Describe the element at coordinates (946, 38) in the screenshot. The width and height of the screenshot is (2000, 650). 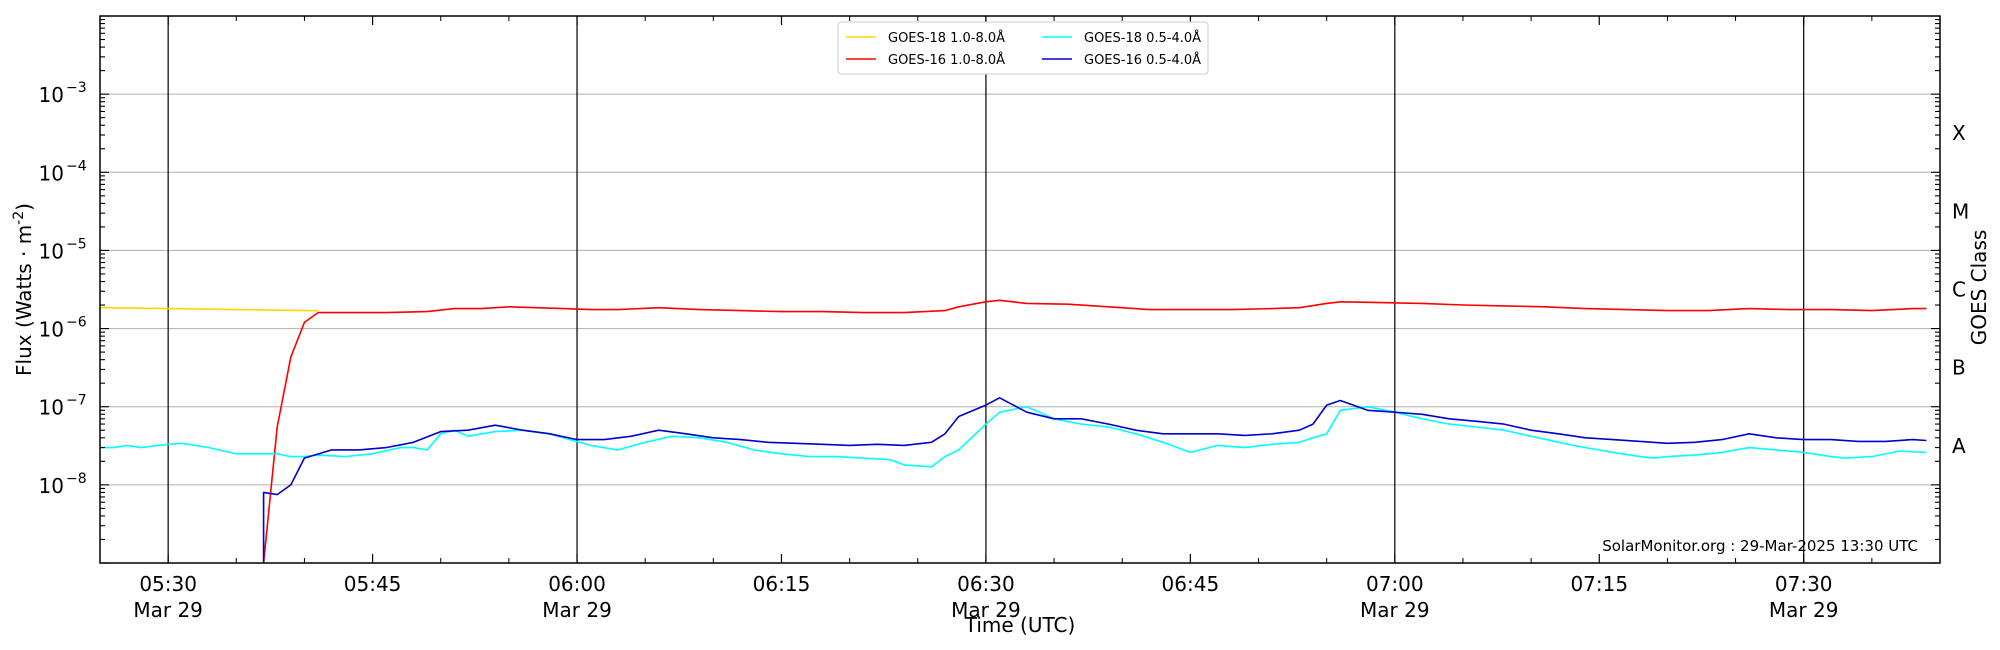
I see `legend-label: GOES-18 1.0-8.0Å` at that location.